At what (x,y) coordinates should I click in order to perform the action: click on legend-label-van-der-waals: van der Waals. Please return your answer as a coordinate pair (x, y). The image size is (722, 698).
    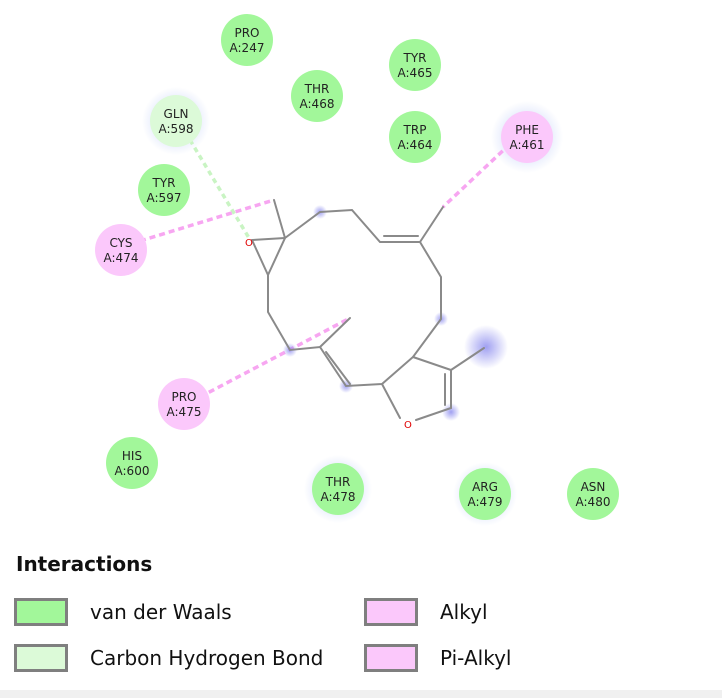
    Looking at the image, I should click on (161, 612).